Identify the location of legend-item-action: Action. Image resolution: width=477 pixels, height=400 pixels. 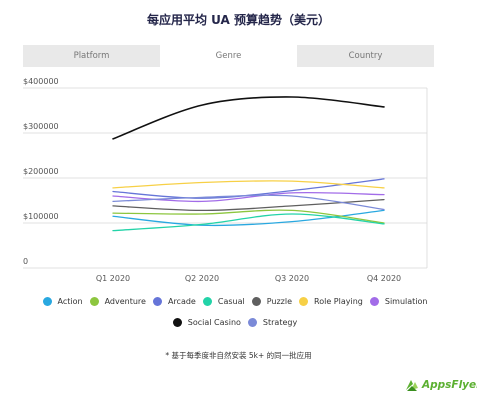
(62, 301).